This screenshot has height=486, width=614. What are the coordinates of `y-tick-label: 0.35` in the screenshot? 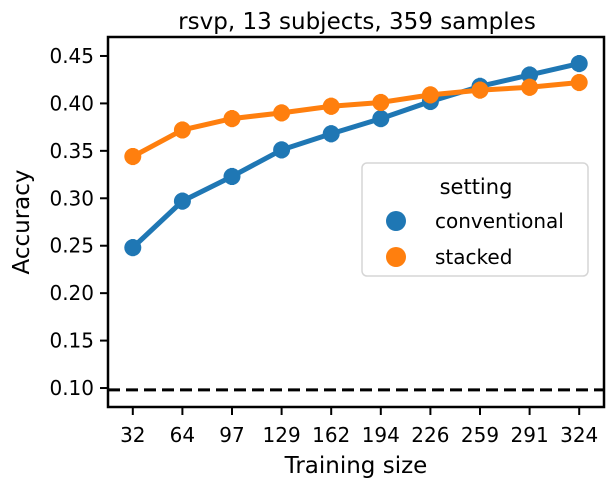 It's located at (71, 151).